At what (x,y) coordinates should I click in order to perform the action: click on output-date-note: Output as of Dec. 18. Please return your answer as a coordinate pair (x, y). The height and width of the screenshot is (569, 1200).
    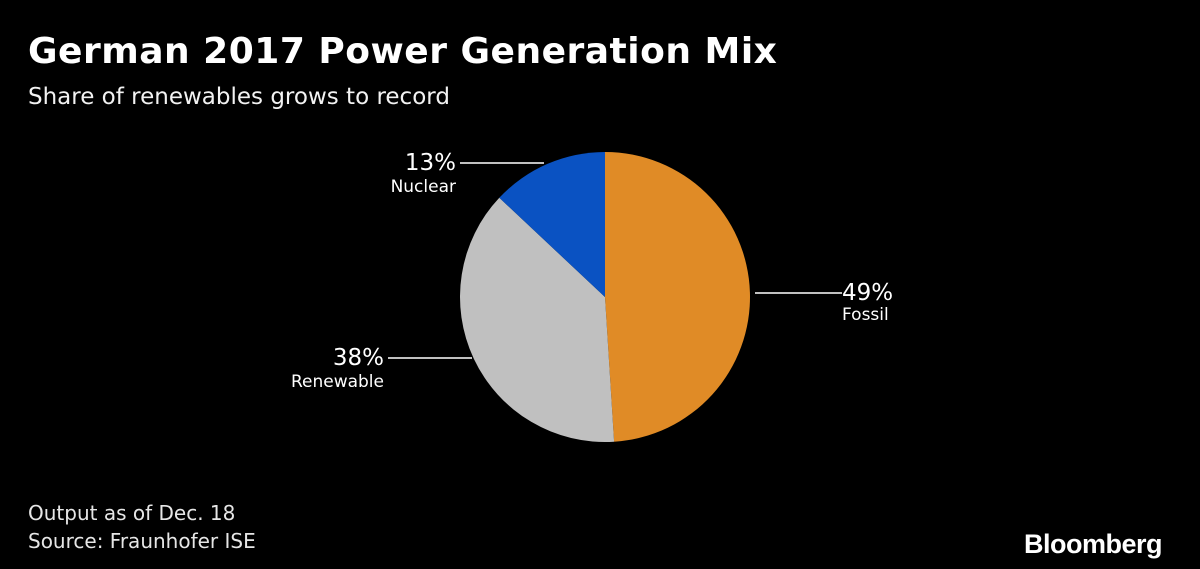
    Looking at the image, I should click on (132, 513).